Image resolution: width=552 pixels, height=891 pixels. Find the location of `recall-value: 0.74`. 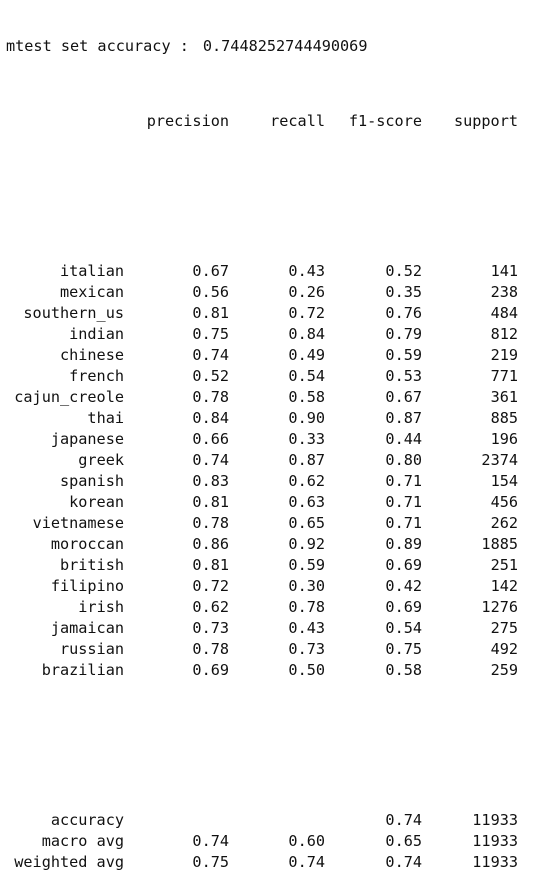

recall-value: 0.74 is located at coordinates (306, 862).